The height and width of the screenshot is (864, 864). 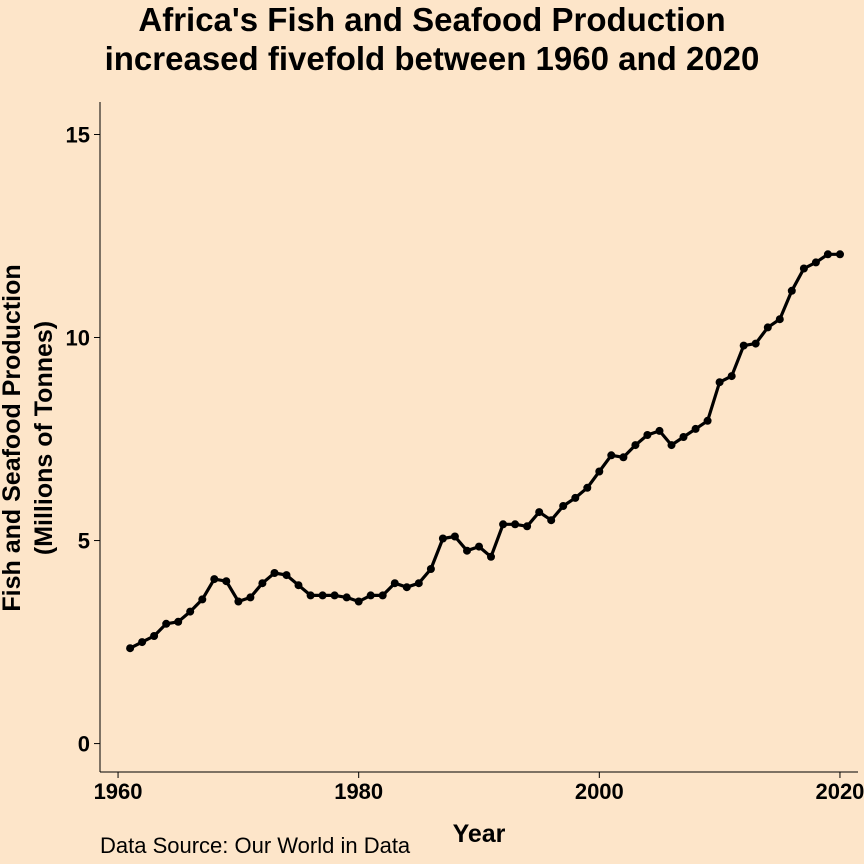 I want to click on y-axis-title-line-2: (Millions of Tonnes), so click(x=44, y=438).